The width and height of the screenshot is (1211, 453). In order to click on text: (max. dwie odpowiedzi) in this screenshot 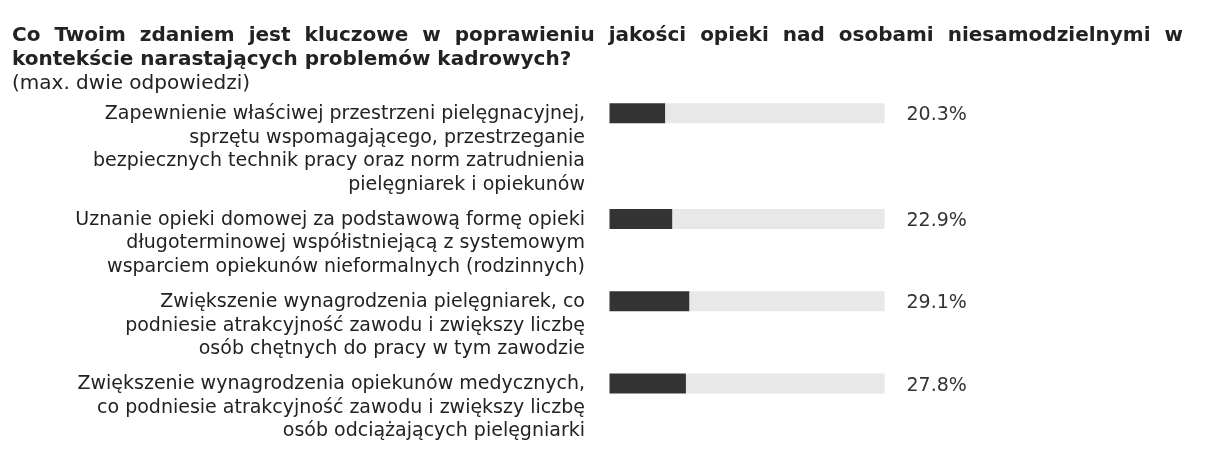, I will do `click(131, 82)`.